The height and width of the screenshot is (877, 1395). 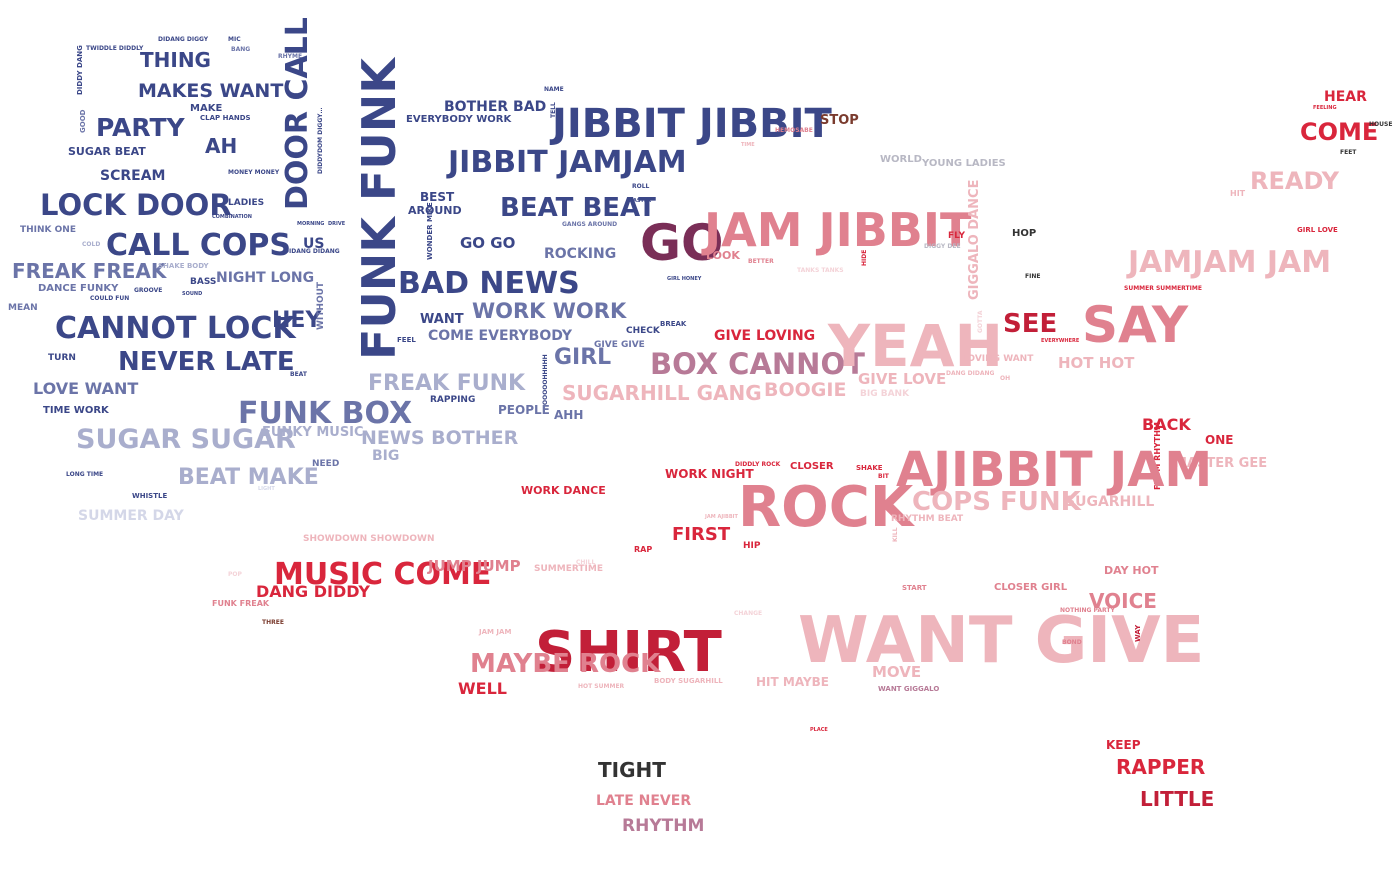 What do you see at coordinates (265, 278) in the screenshot?
I see `word-night-long: NIGHT LONG` at bounding box center [265, 278].